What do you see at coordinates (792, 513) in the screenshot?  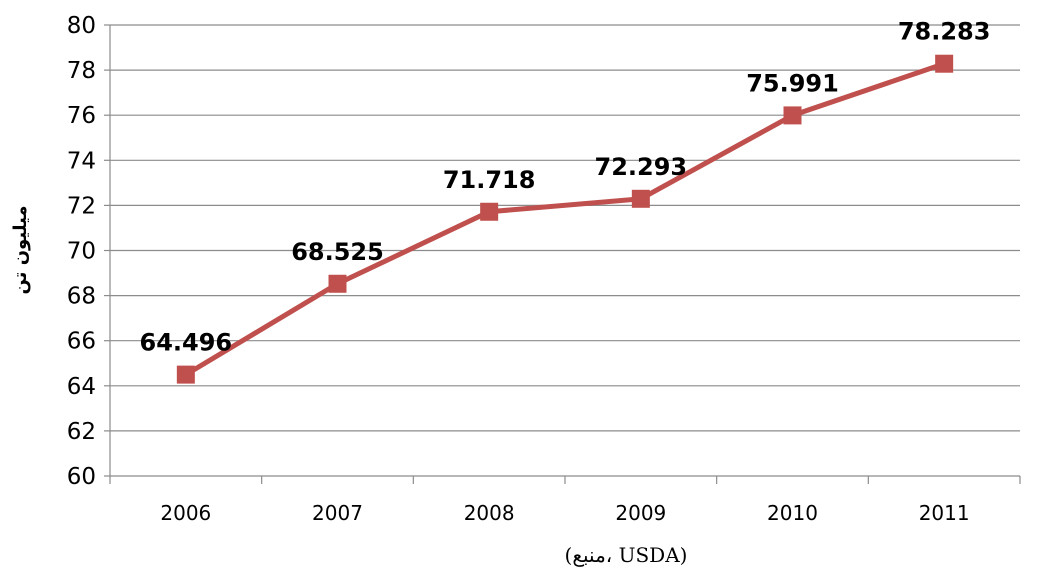 I see `x-tick-label: 2010` at bounding box center [792, 513].